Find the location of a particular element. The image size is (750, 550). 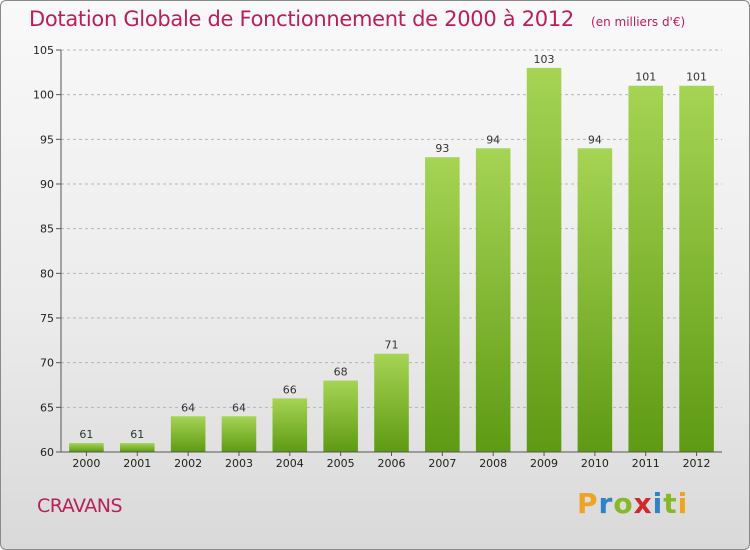

bar-2008 is located at coordinates (493, 300).